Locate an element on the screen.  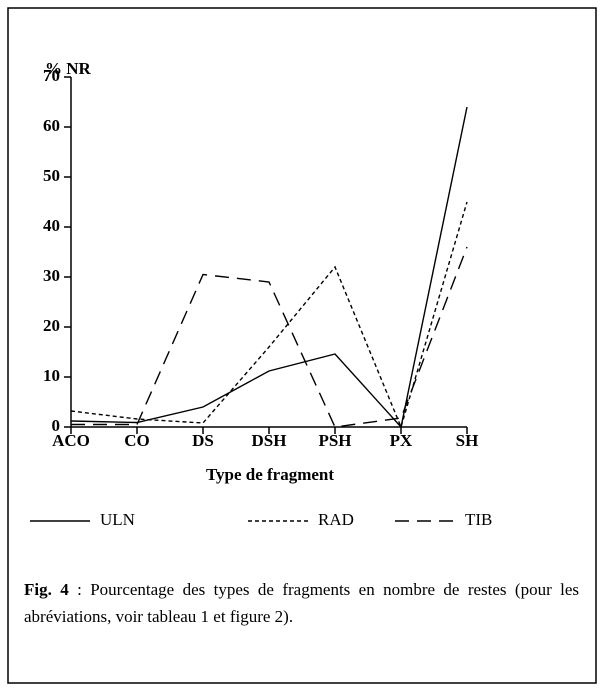
x-tick-label: PX is located at coordinates (401, 440).